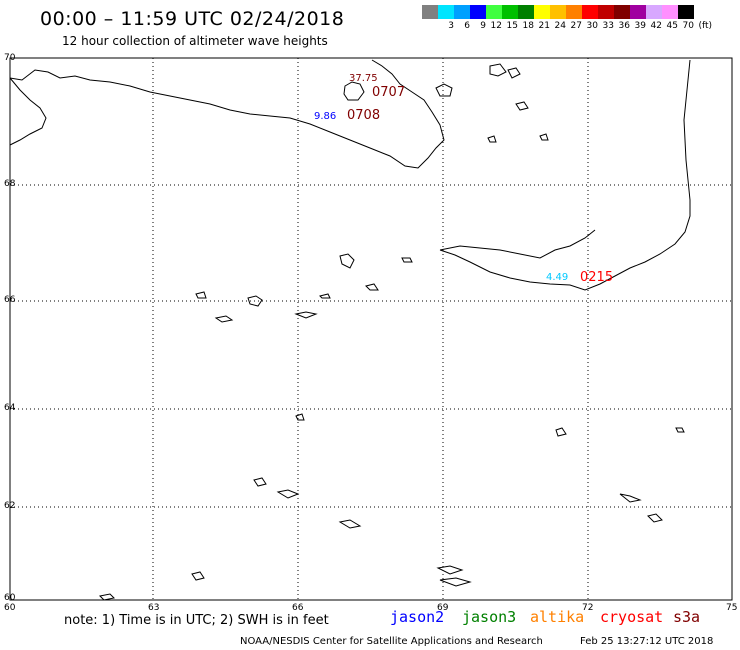 The height and width of the screenshot is (650, 740). Describe the element at coordinates (10, 608) in the screenshot. I see `lon-label: 60` at that location.